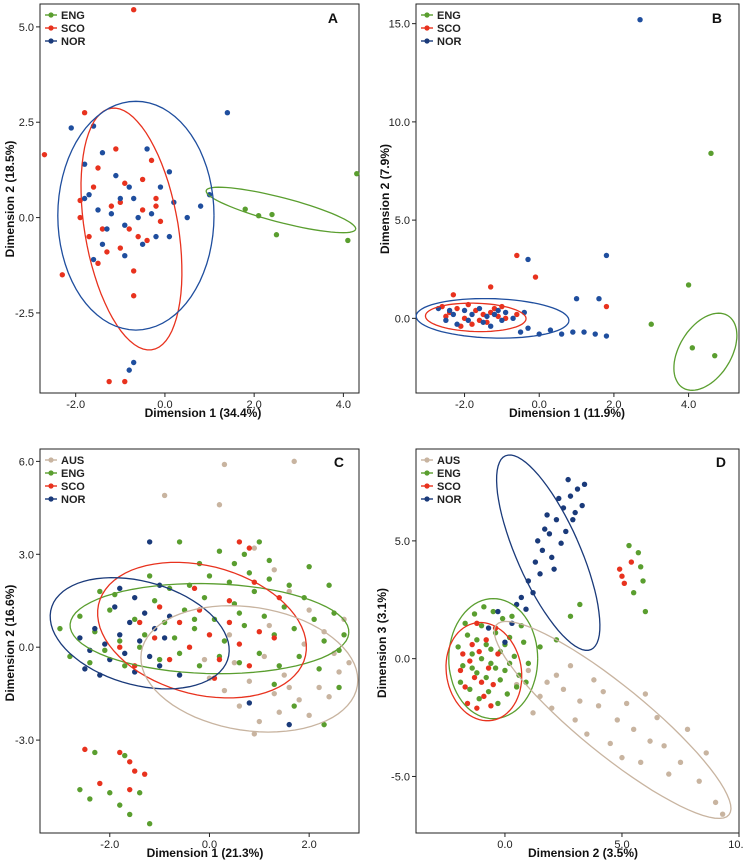 The image size is (743, 862). What do you see at coordinates (705, 351) in the screenshot?
I see `panel-b-ellipse-eng` at bounding box center [705, 351].